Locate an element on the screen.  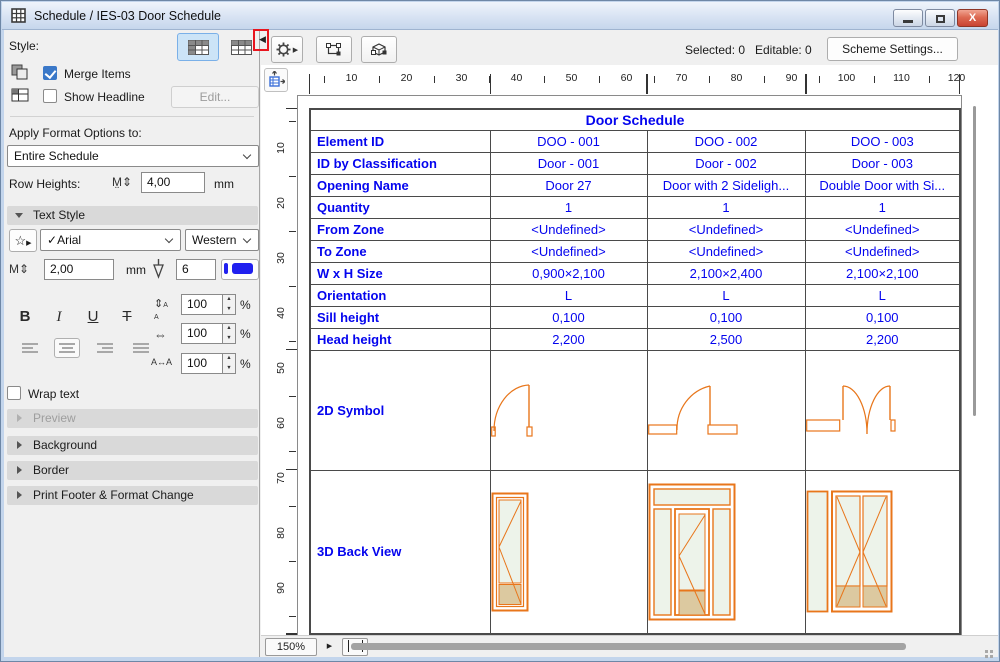
row-label-cell: Orientation is located at coordinates (400, 295).